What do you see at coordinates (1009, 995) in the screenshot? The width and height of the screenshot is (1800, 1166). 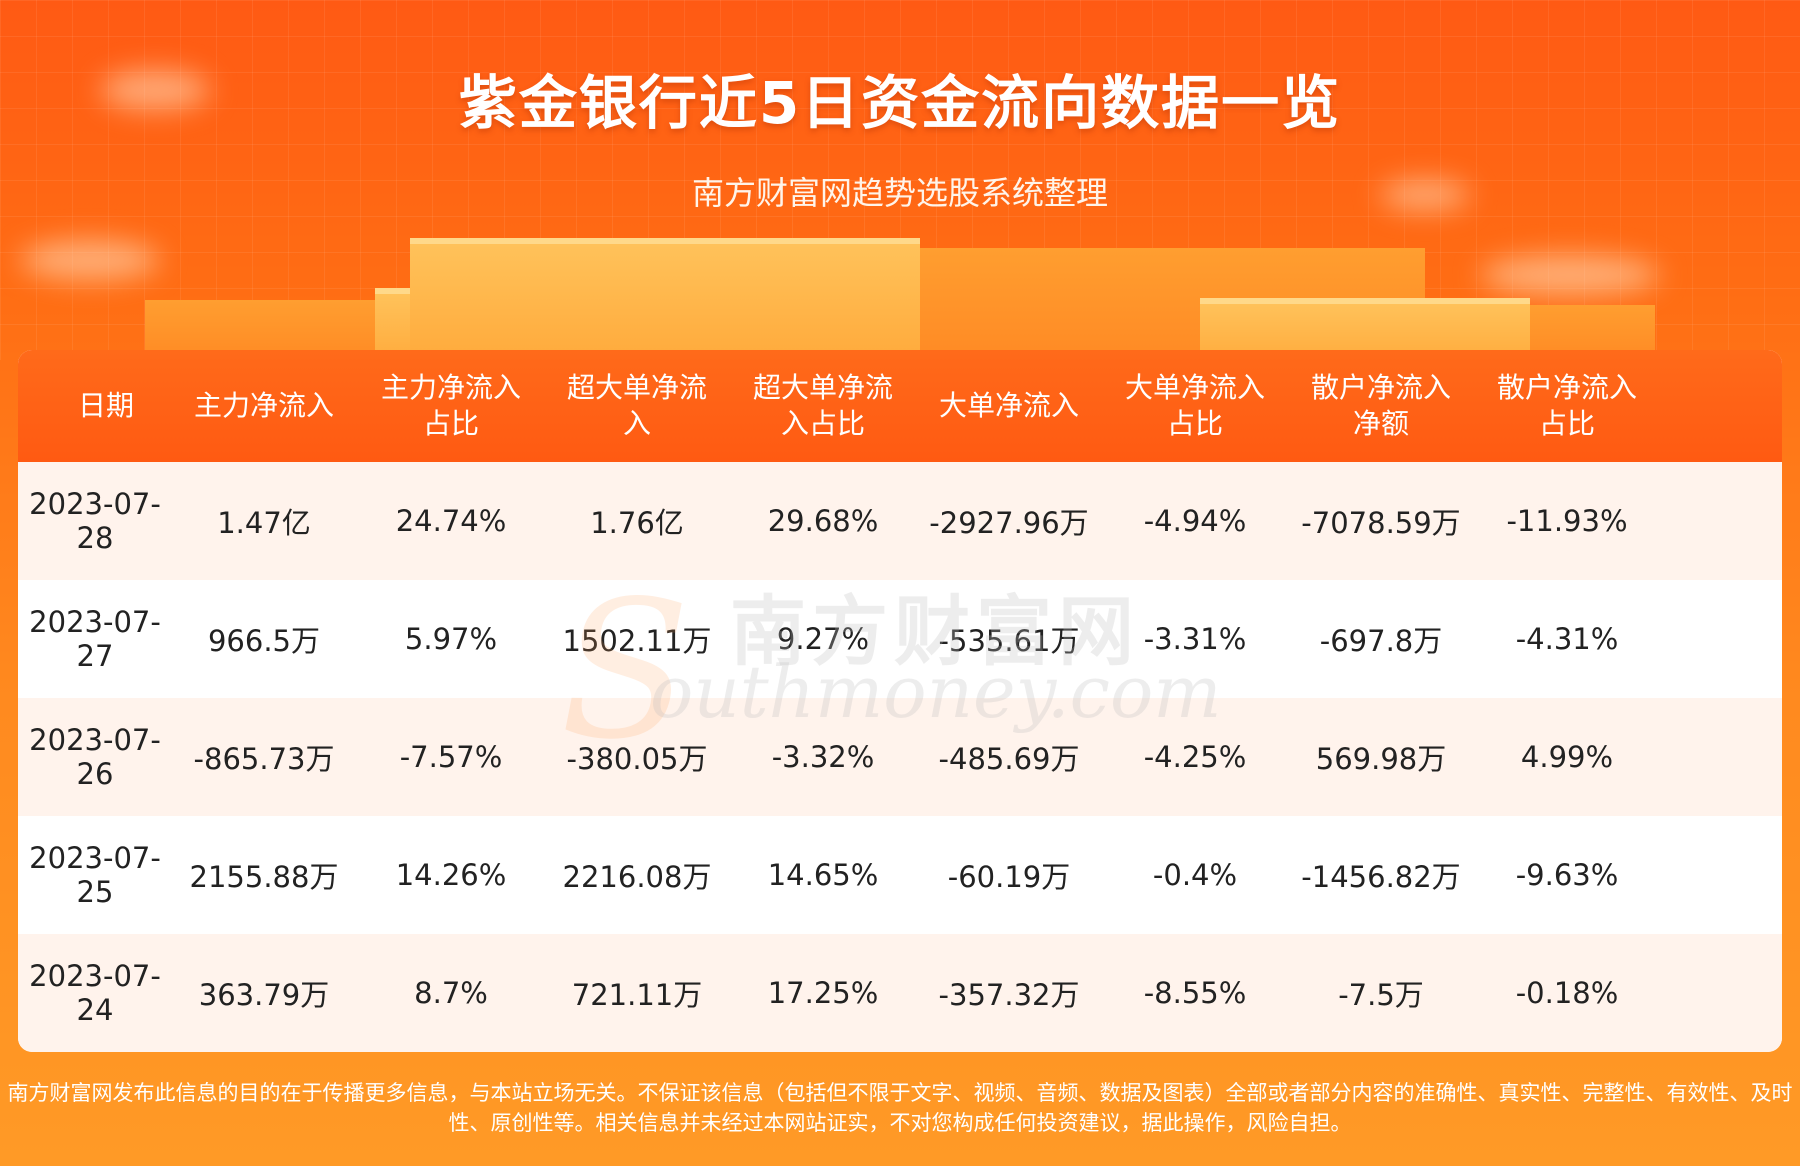 I see `table-cell: -357.32万` at bounding box center [1009, 995].